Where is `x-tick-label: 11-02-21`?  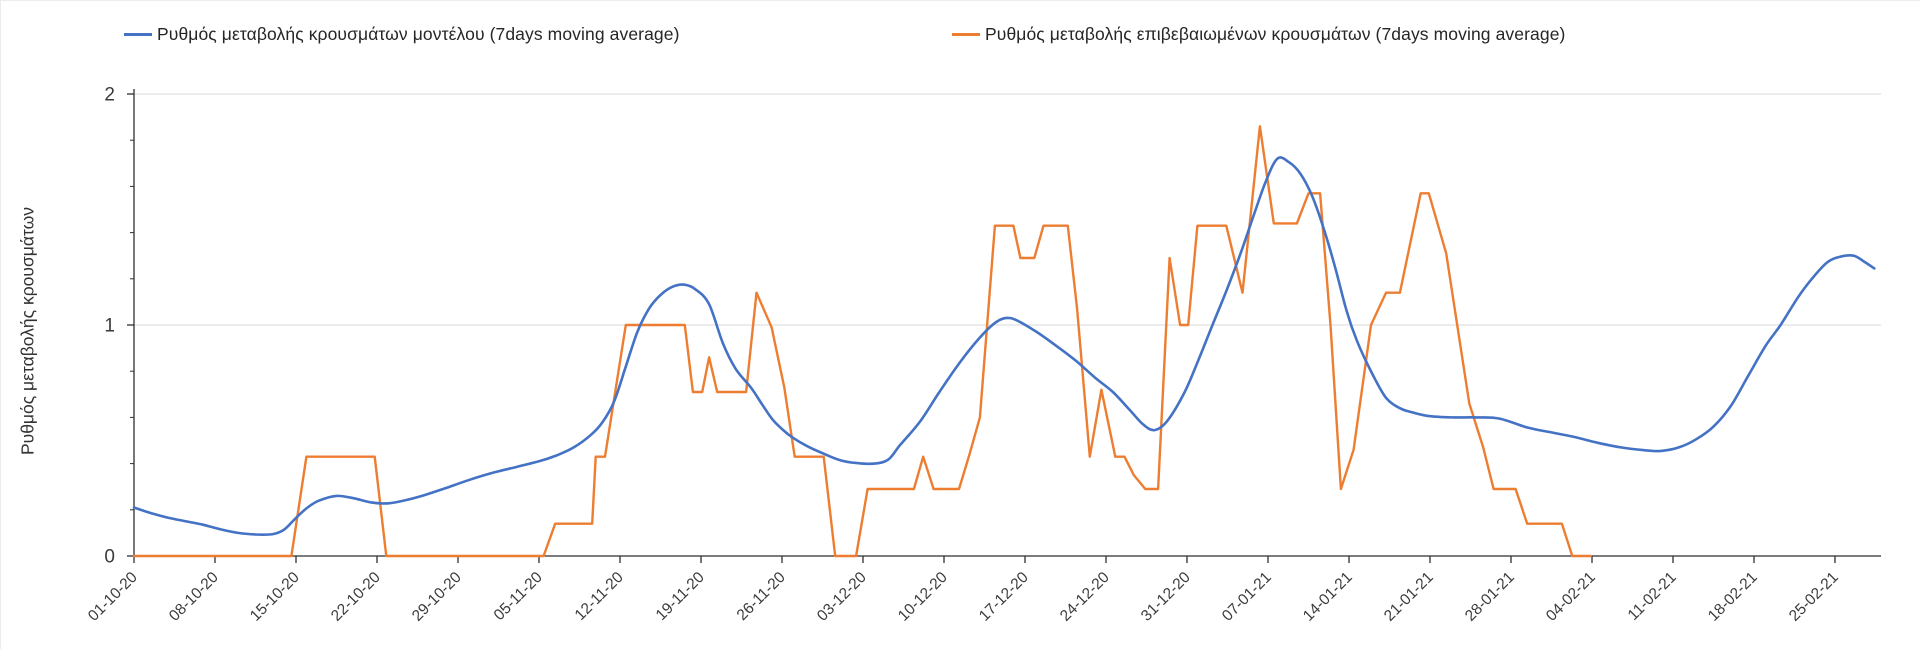
x-tick-label: 11-02-21 is located at coordinates (1652, 596).